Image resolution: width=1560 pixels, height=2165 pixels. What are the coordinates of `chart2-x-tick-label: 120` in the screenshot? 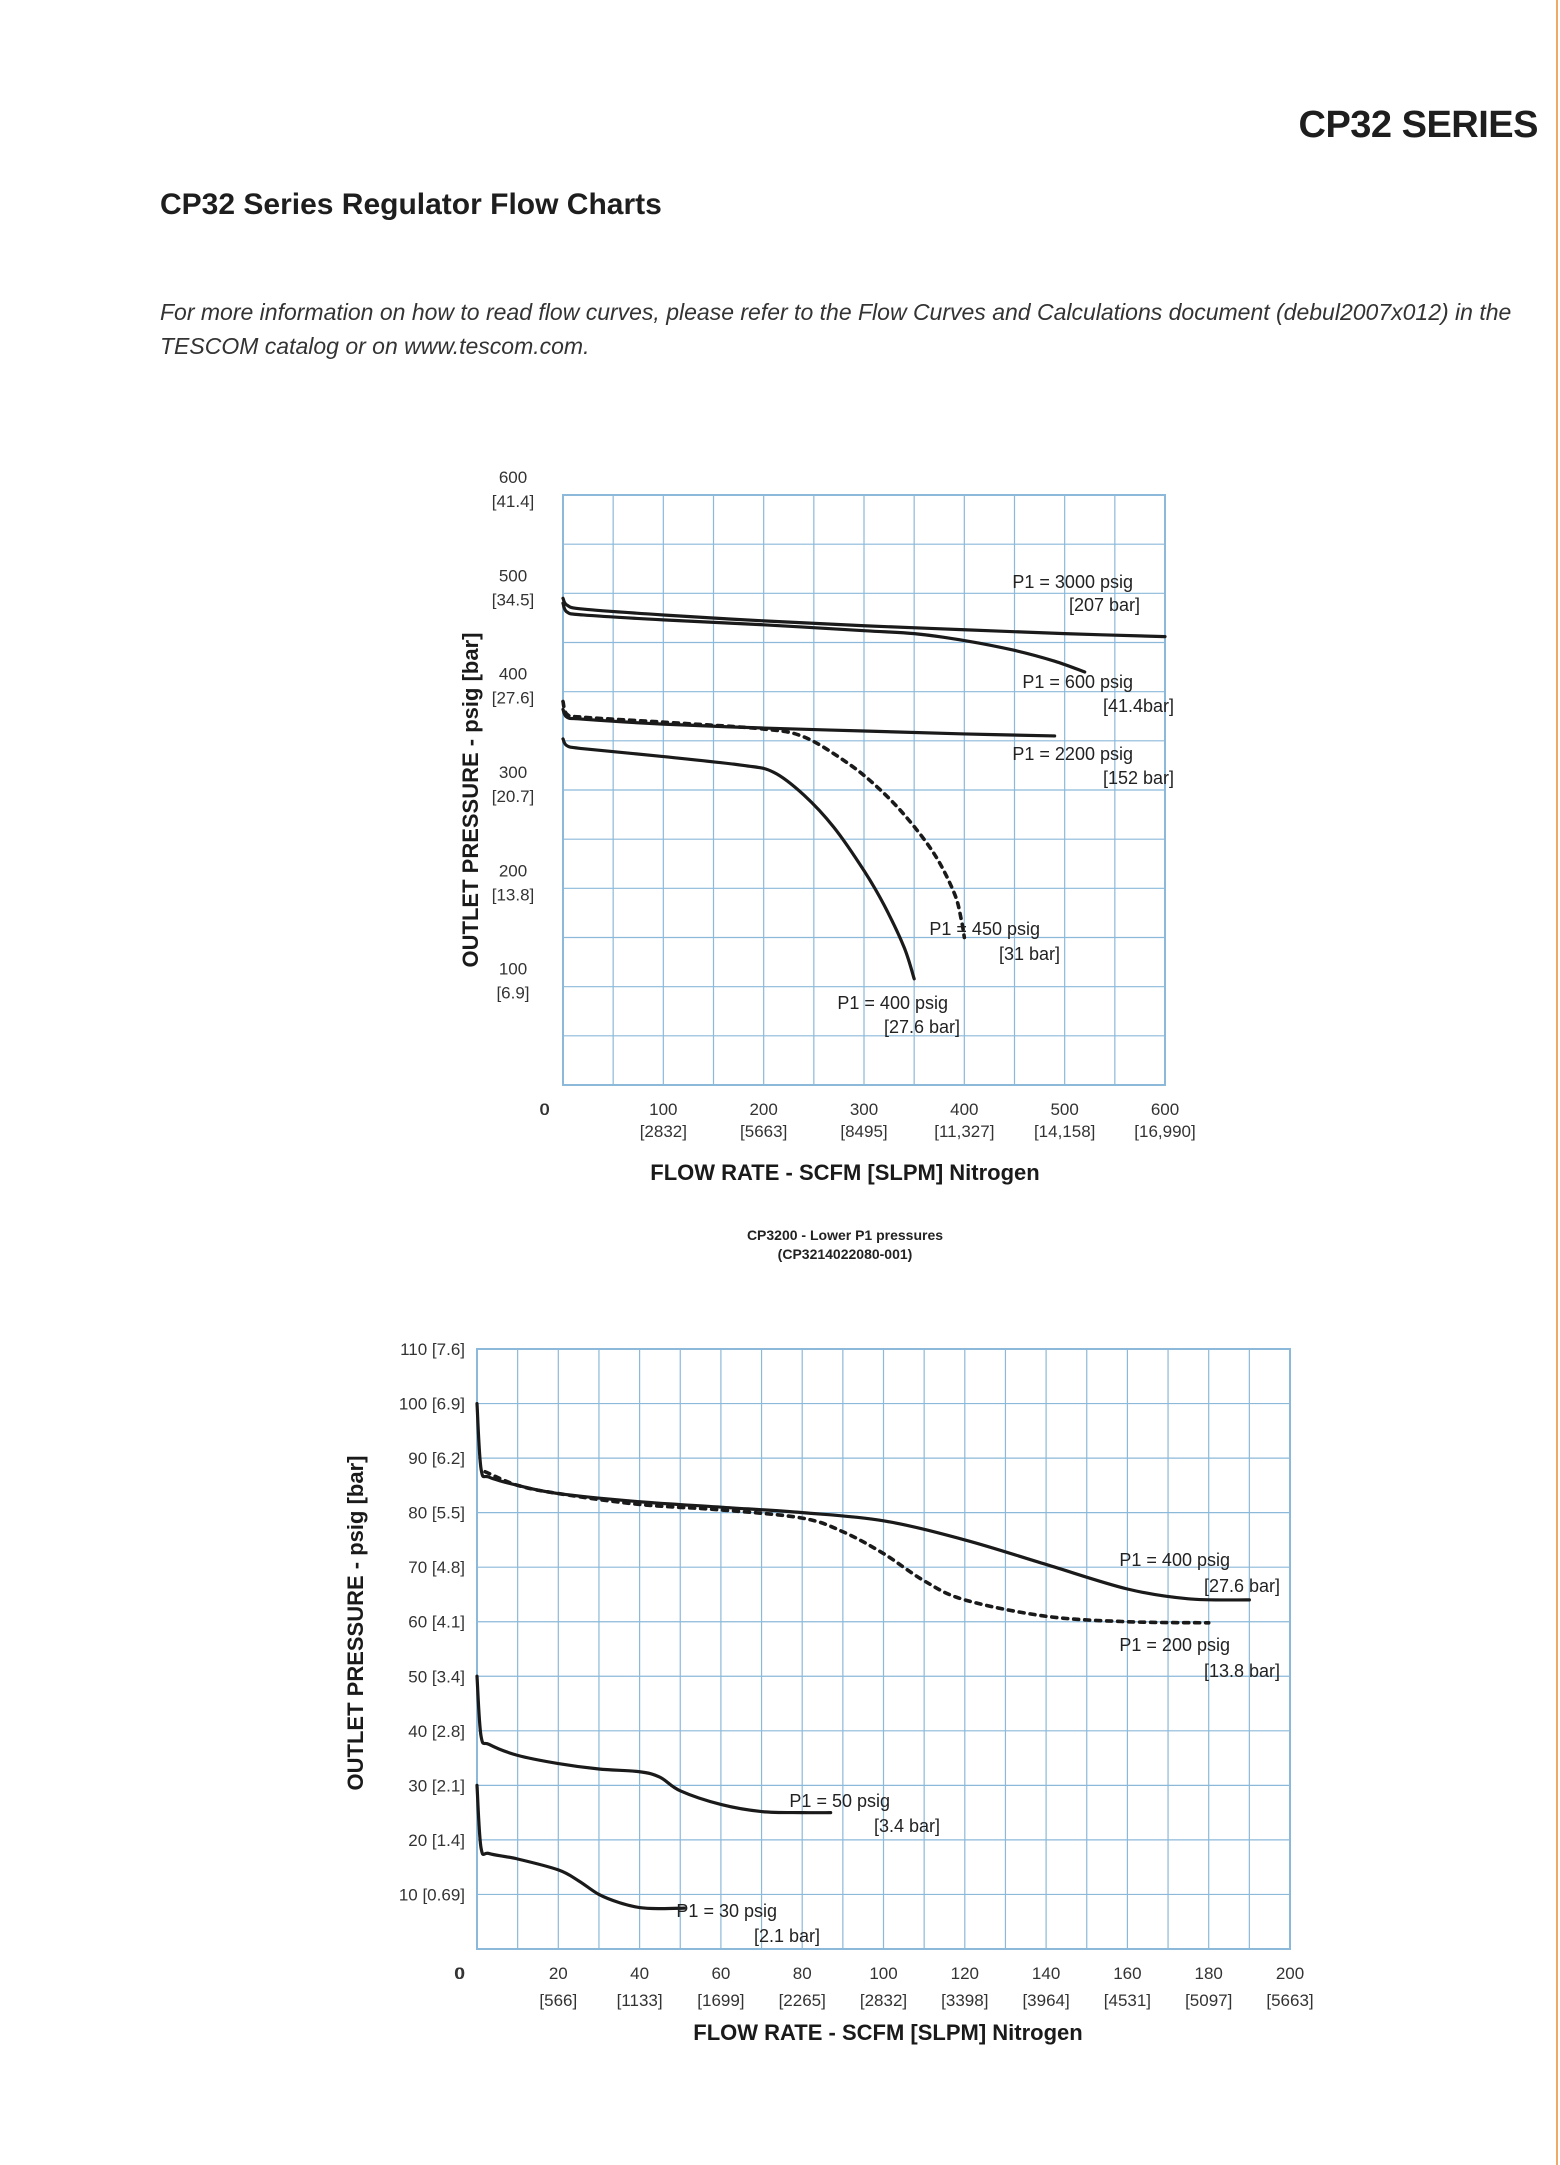 It's located at (965, 1973).